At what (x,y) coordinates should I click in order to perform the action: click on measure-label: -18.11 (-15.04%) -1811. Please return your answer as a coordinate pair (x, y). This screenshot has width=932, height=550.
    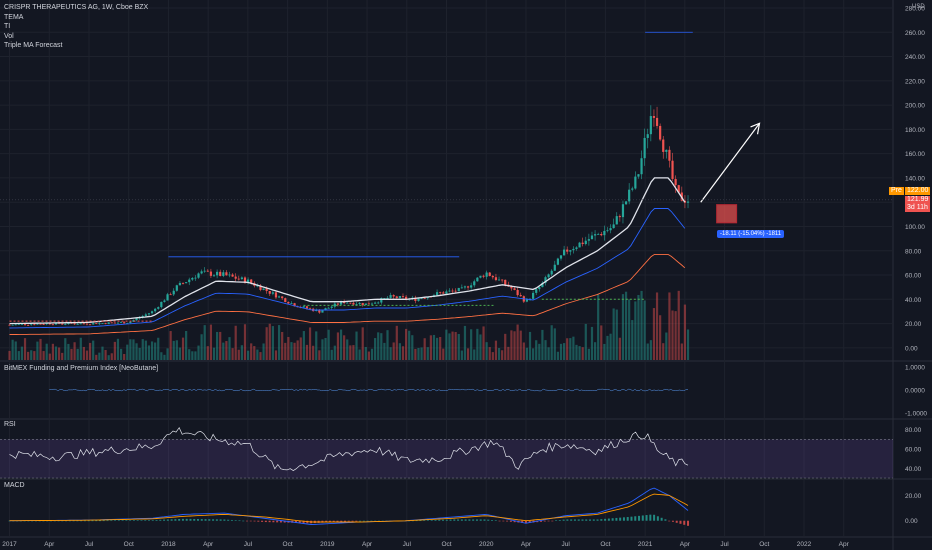
    Looking at the image, I should click on (751, 234).